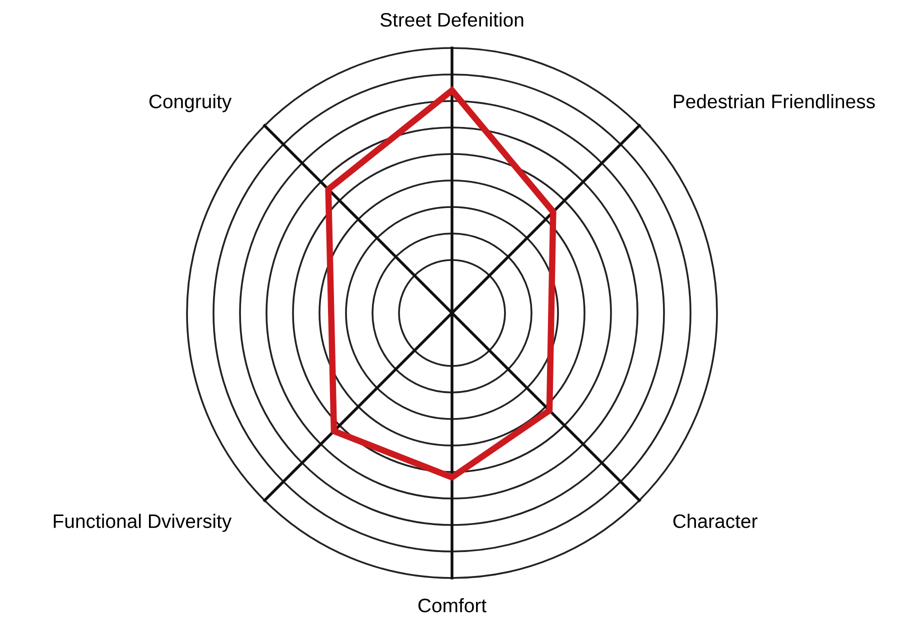 The width and height of the screenshot is (922, 620). I want to click on spoke-label: Pedestrian Friendliness, so click(774, 101).